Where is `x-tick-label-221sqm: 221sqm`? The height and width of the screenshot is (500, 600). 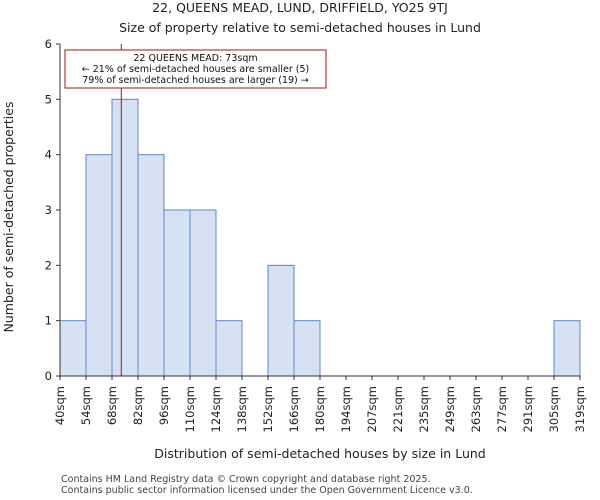 x-tick-label-221sqm: 221sqm is located at coordinates (398, 409).